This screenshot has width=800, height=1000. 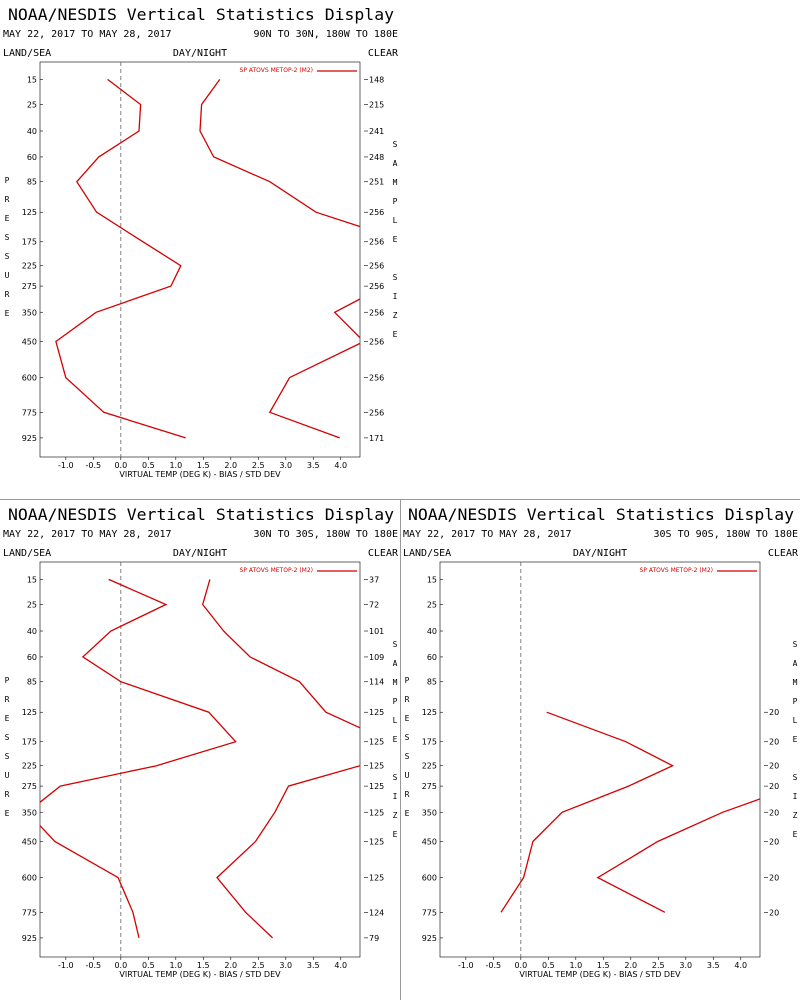 What do you see at coordinates (376, 79) in the screenshot?
I see `sample-size-label: 148` at bounding box center [376, 79].